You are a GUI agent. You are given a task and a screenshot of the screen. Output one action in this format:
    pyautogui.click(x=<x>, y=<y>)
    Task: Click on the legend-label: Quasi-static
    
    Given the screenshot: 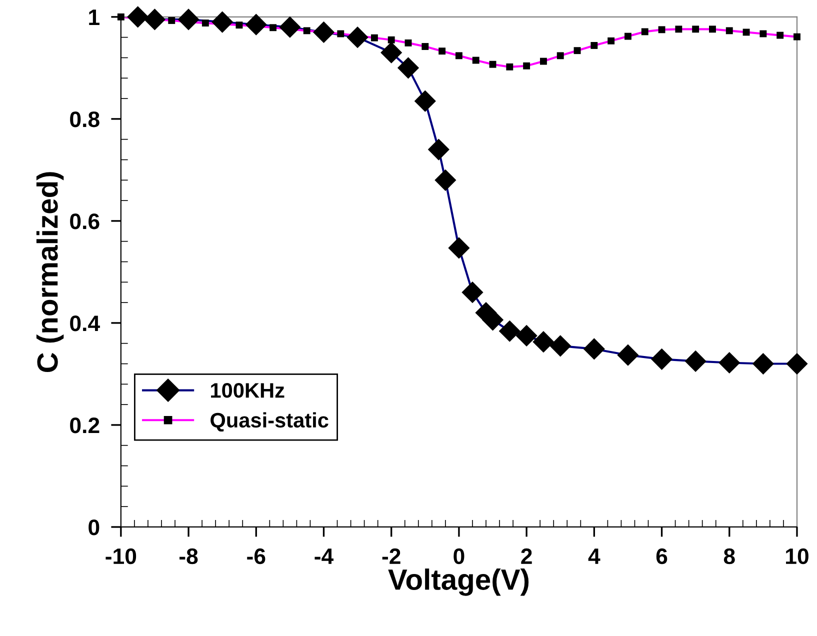 What is the action you would take?
    pyautogui.click(x=269, y=422)
    